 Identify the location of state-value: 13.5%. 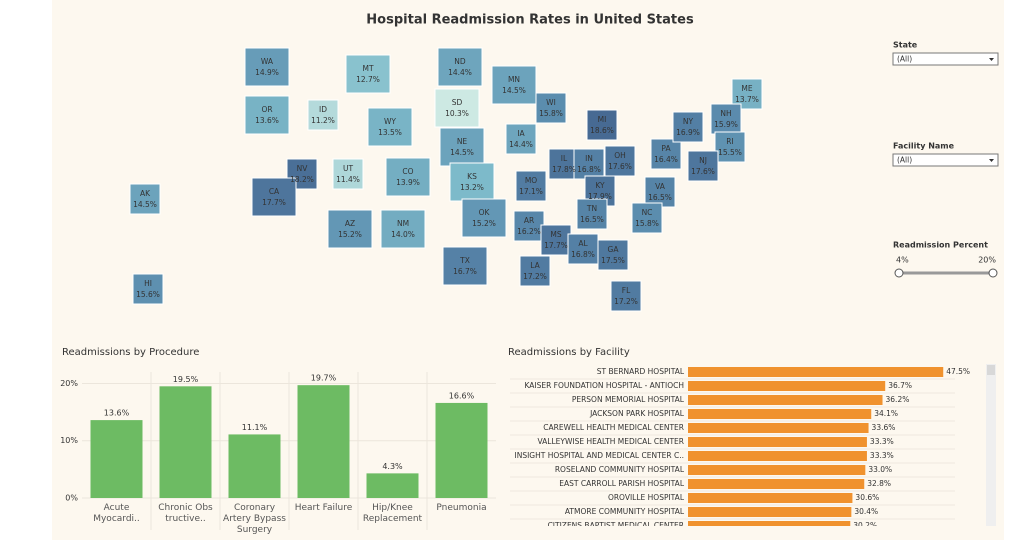
(390, 132).